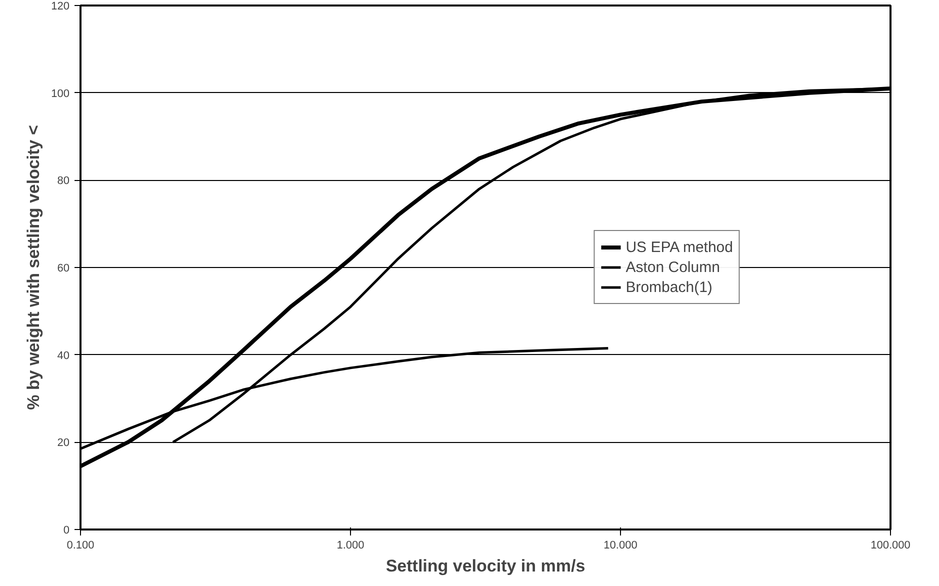 The width and height of the screenshot is (939, 586). What do you see at coordinates (350, 546) in the screenshot?
I see `x-tick-label: 1.000` at bounding box center [350, 546].